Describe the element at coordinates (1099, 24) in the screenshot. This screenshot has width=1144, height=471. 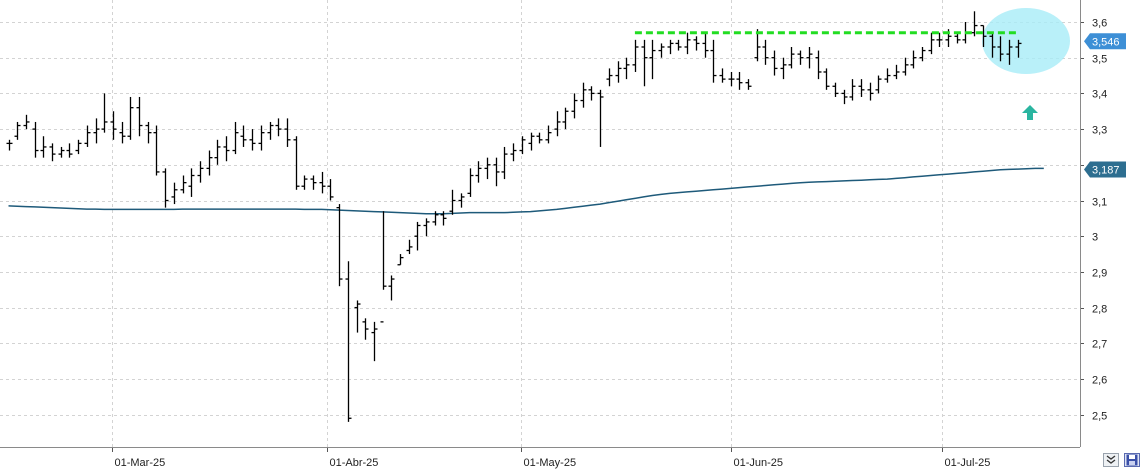
I see `y-tick-label: 3,6` at that location.